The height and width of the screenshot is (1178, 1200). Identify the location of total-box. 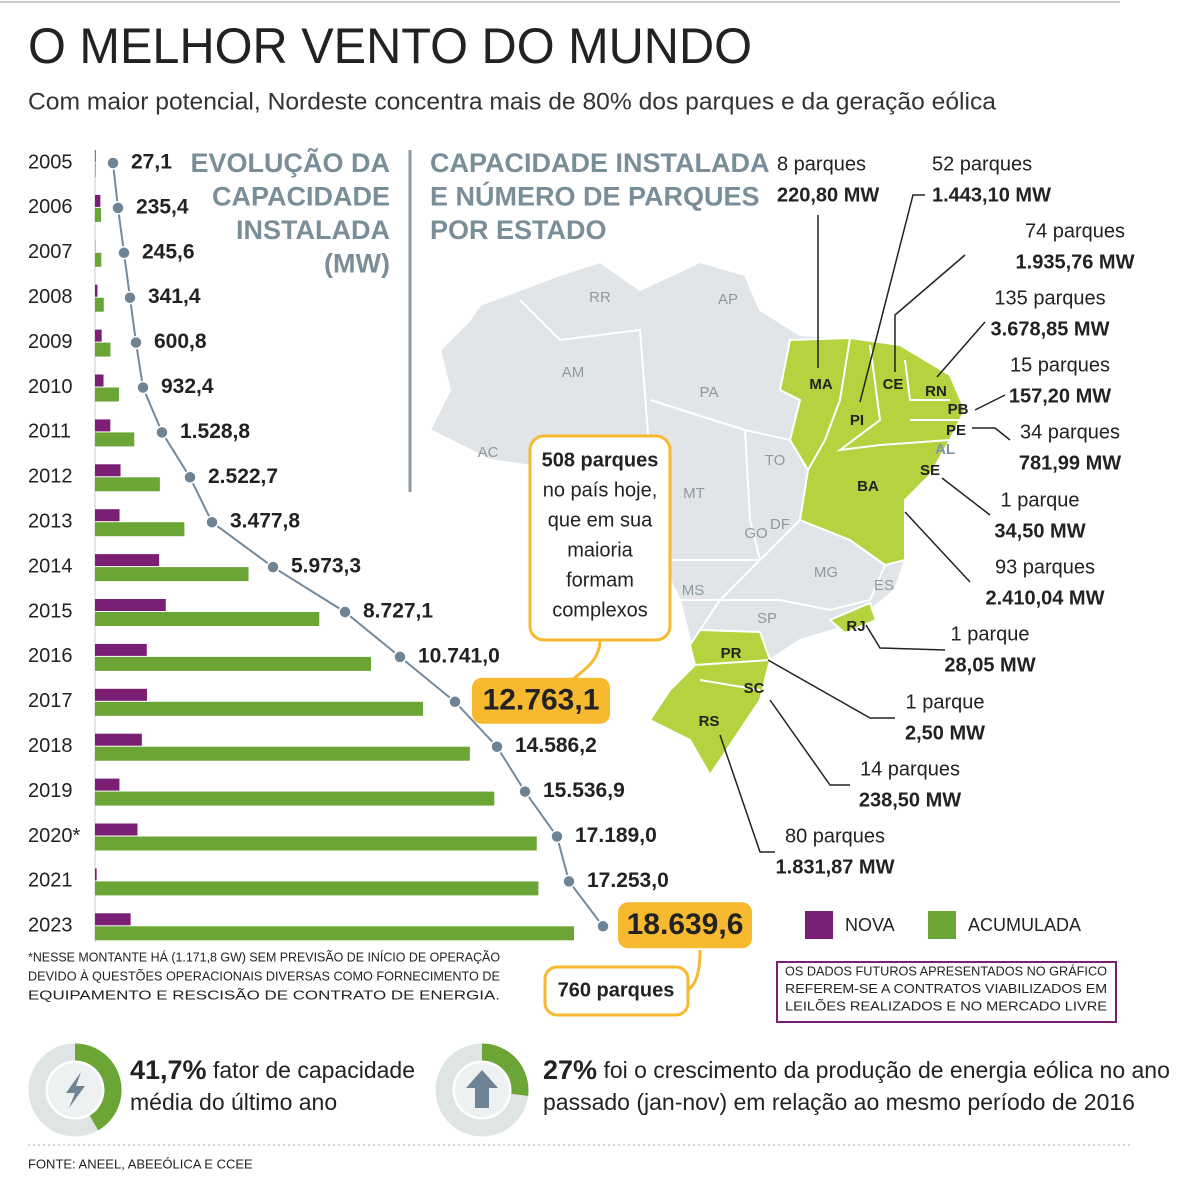
(616, 991).